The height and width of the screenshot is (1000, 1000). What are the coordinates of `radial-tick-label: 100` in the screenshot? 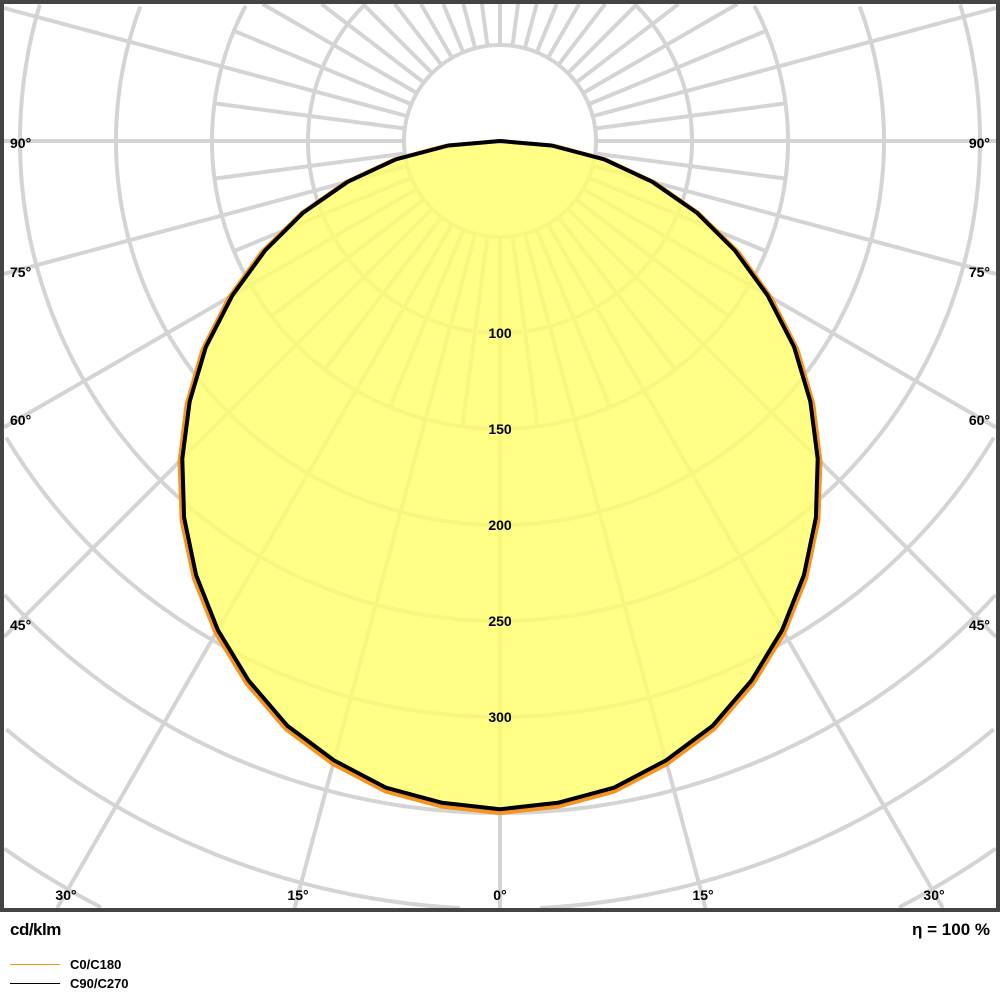 It's located at (500, 333).